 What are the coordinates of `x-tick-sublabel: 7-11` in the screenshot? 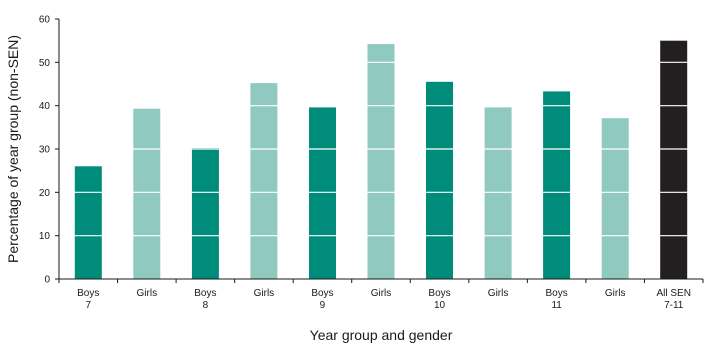 It's located at (674, 305).